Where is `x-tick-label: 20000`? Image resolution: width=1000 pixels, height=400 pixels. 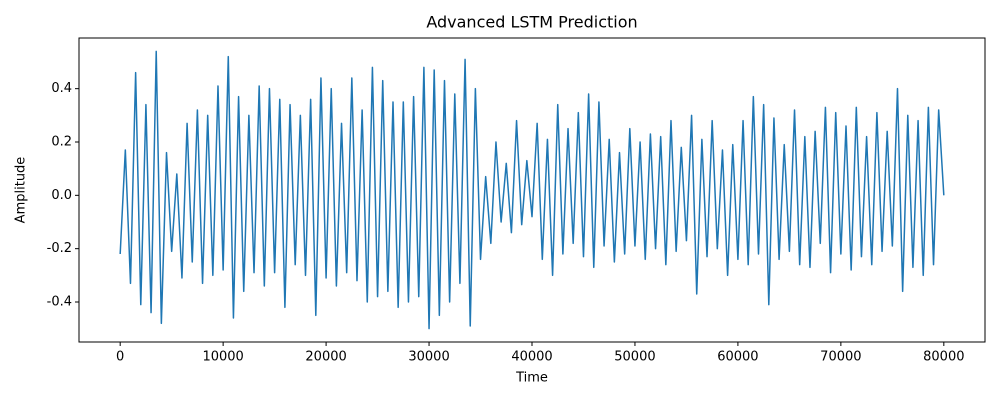 x-tick-label: 20000 is located at coordinates (325, 357).